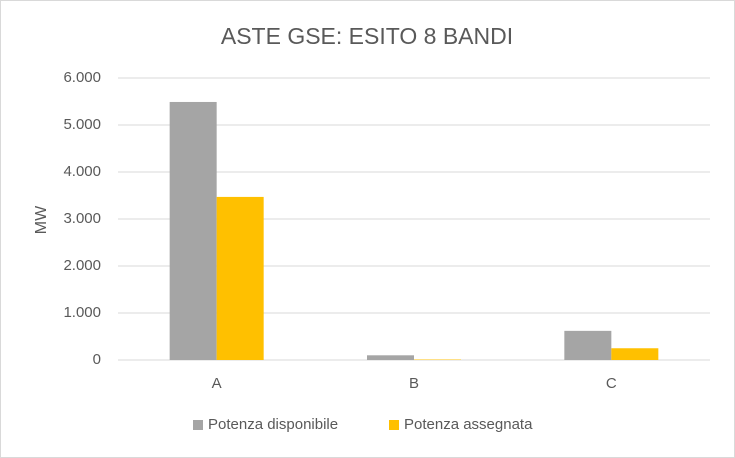  I want to click on y-tick-label: 5.000, so click(82, 124).